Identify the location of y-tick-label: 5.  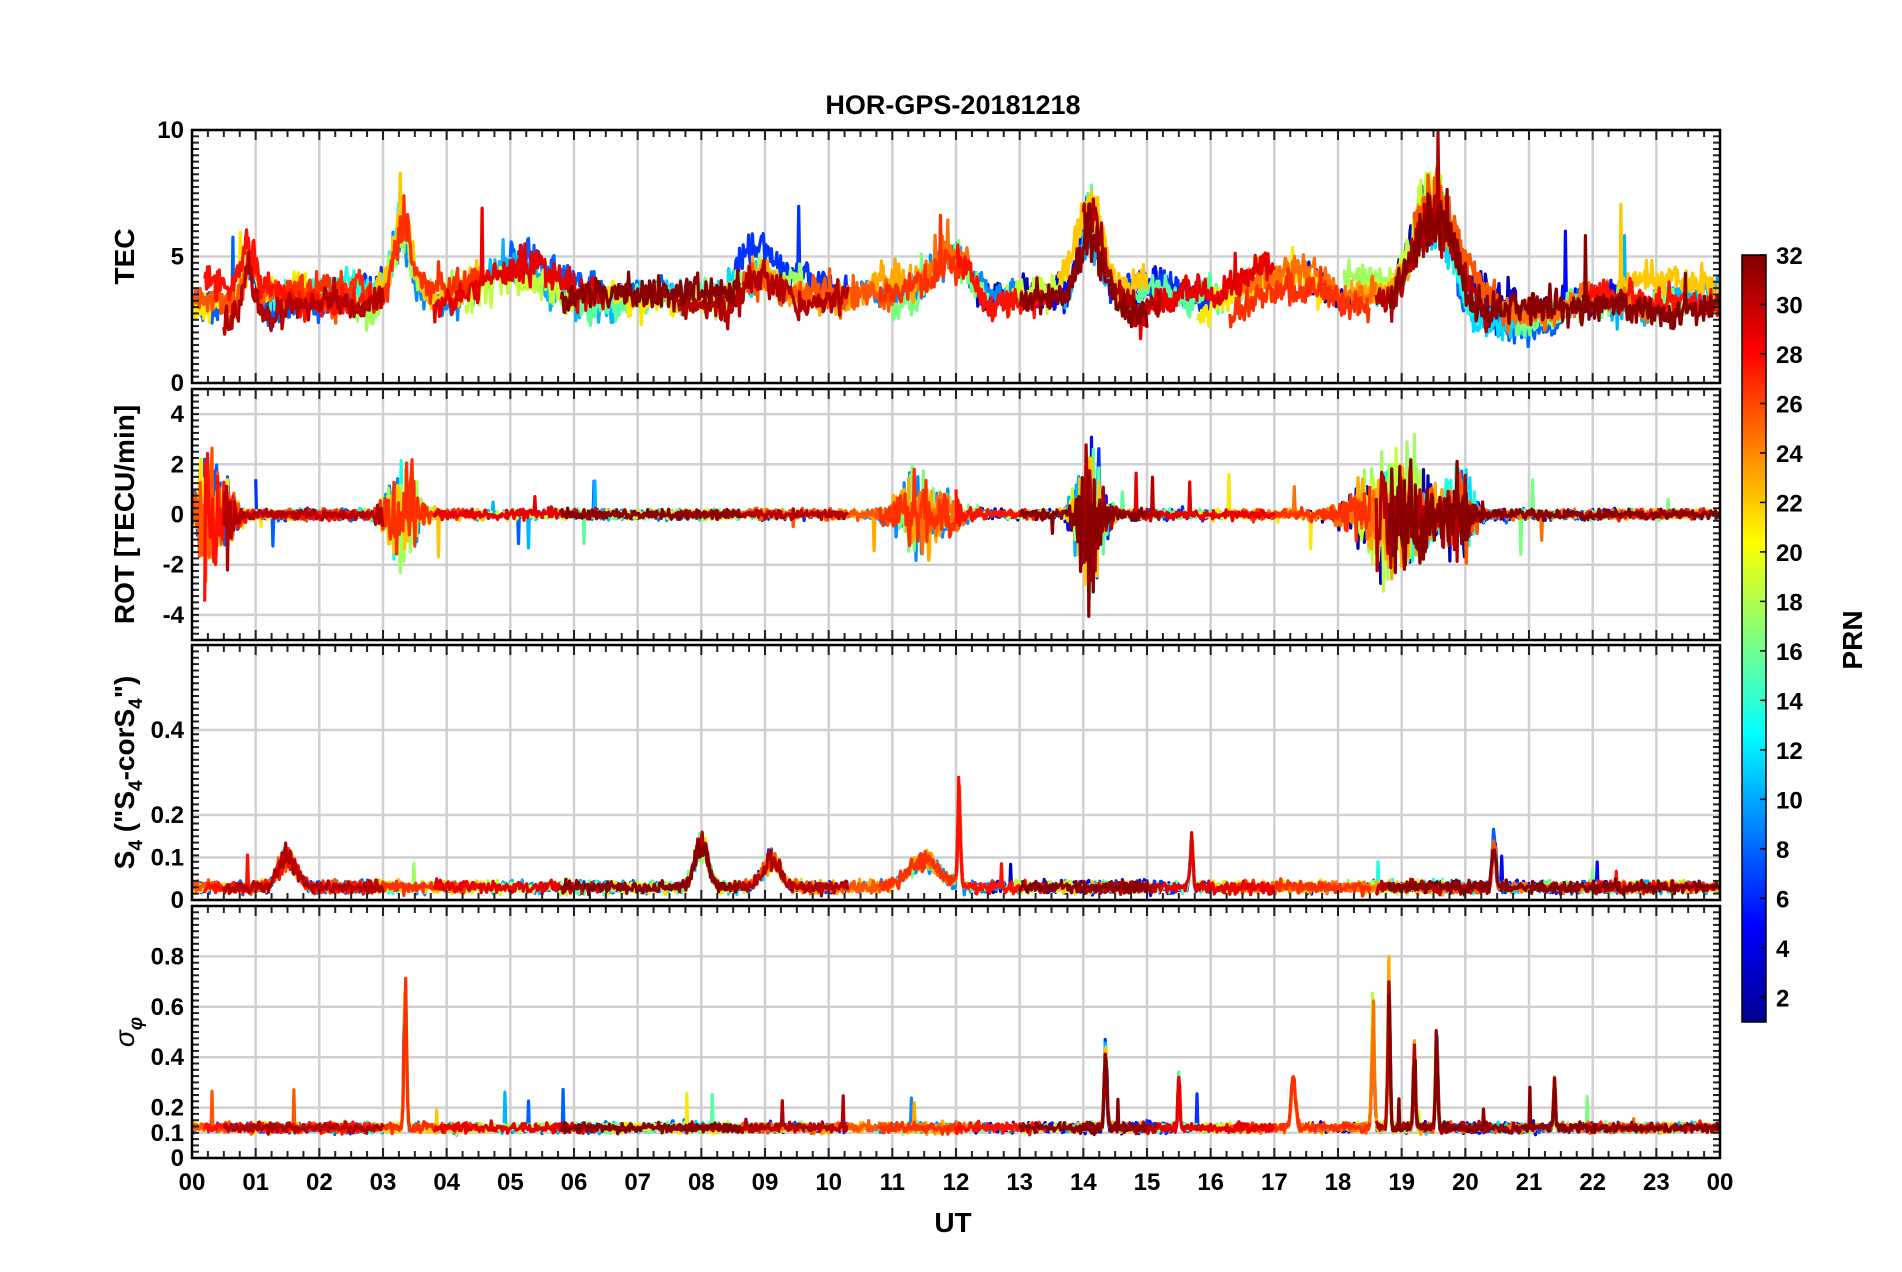
(177, 257).